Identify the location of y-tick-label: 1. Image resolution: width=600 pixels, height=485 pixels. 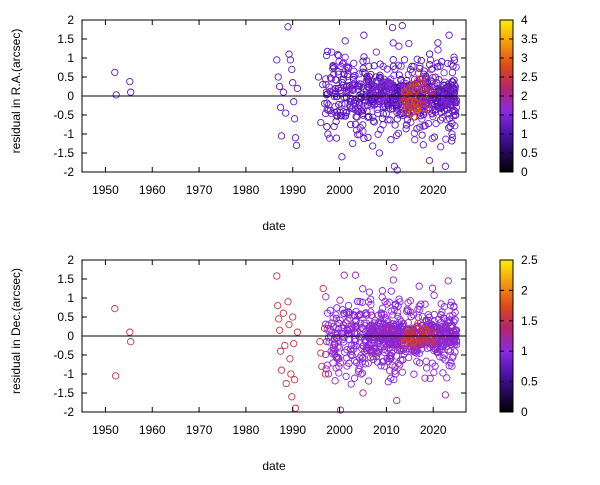
(70, 298).